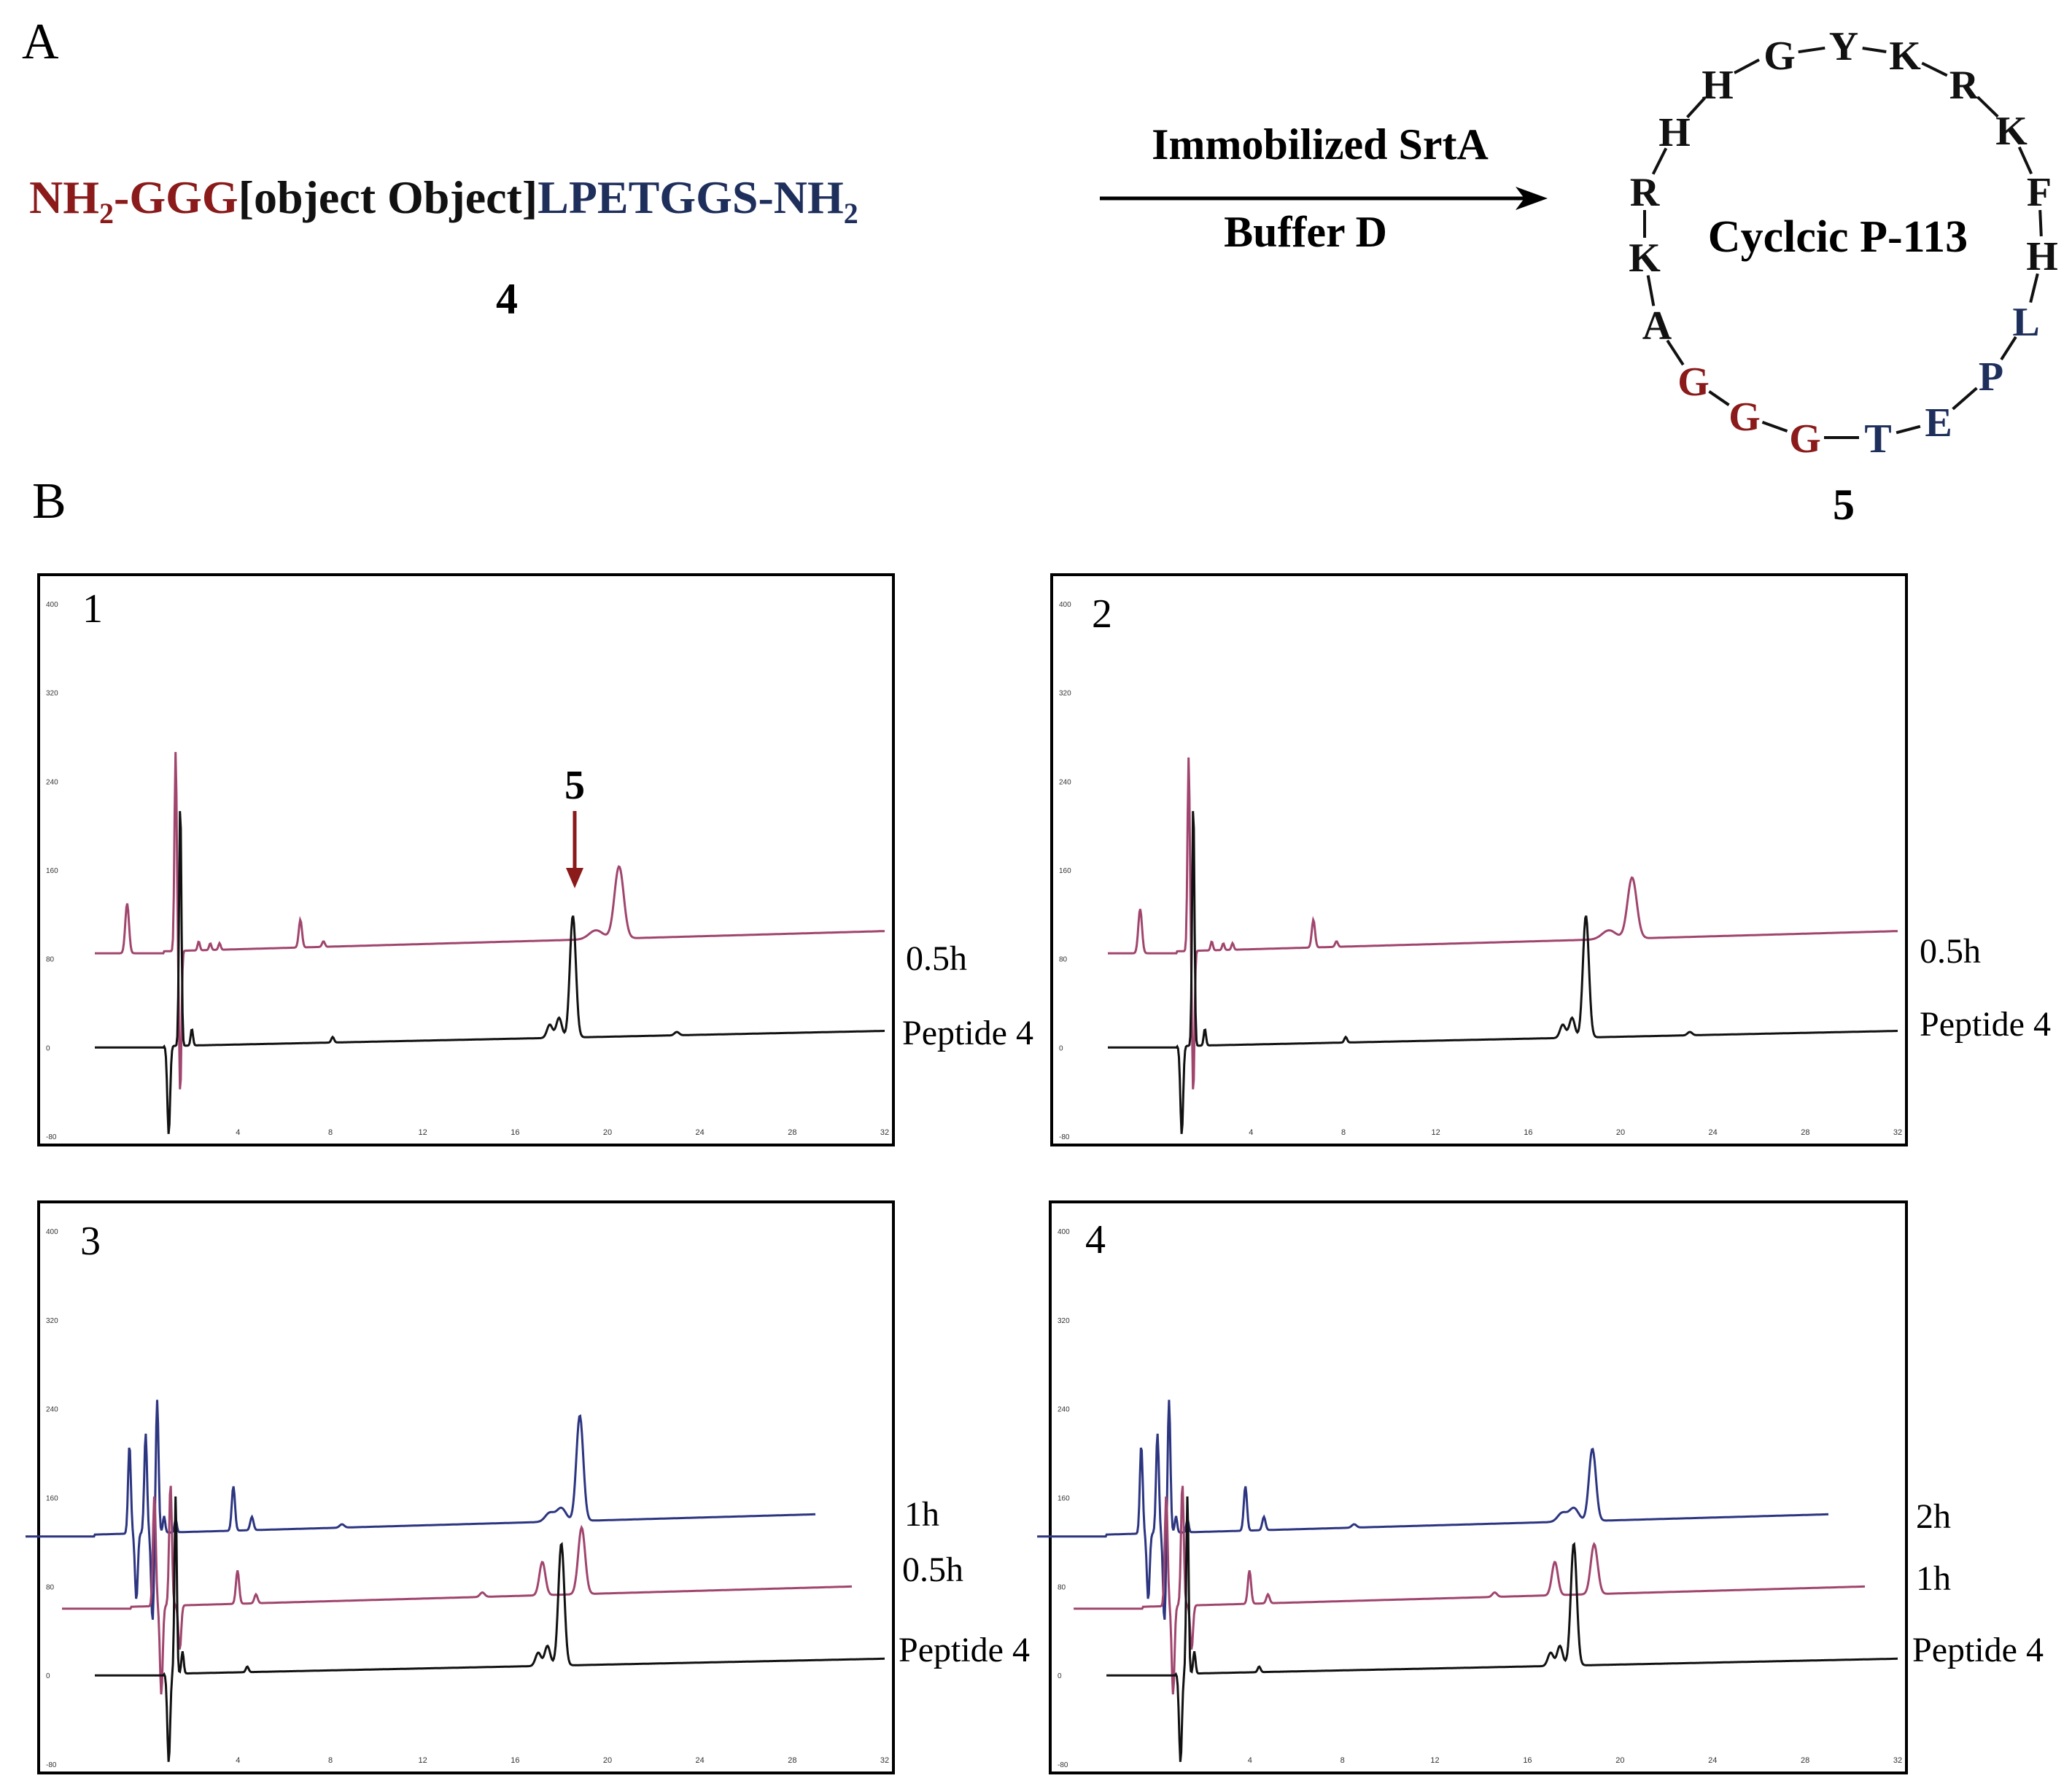 This screenshot has width=2072, height=1789. Describe the element at coordinates (1645, 258) in the screenshot. I see `ring-residue-16: K` at that location.